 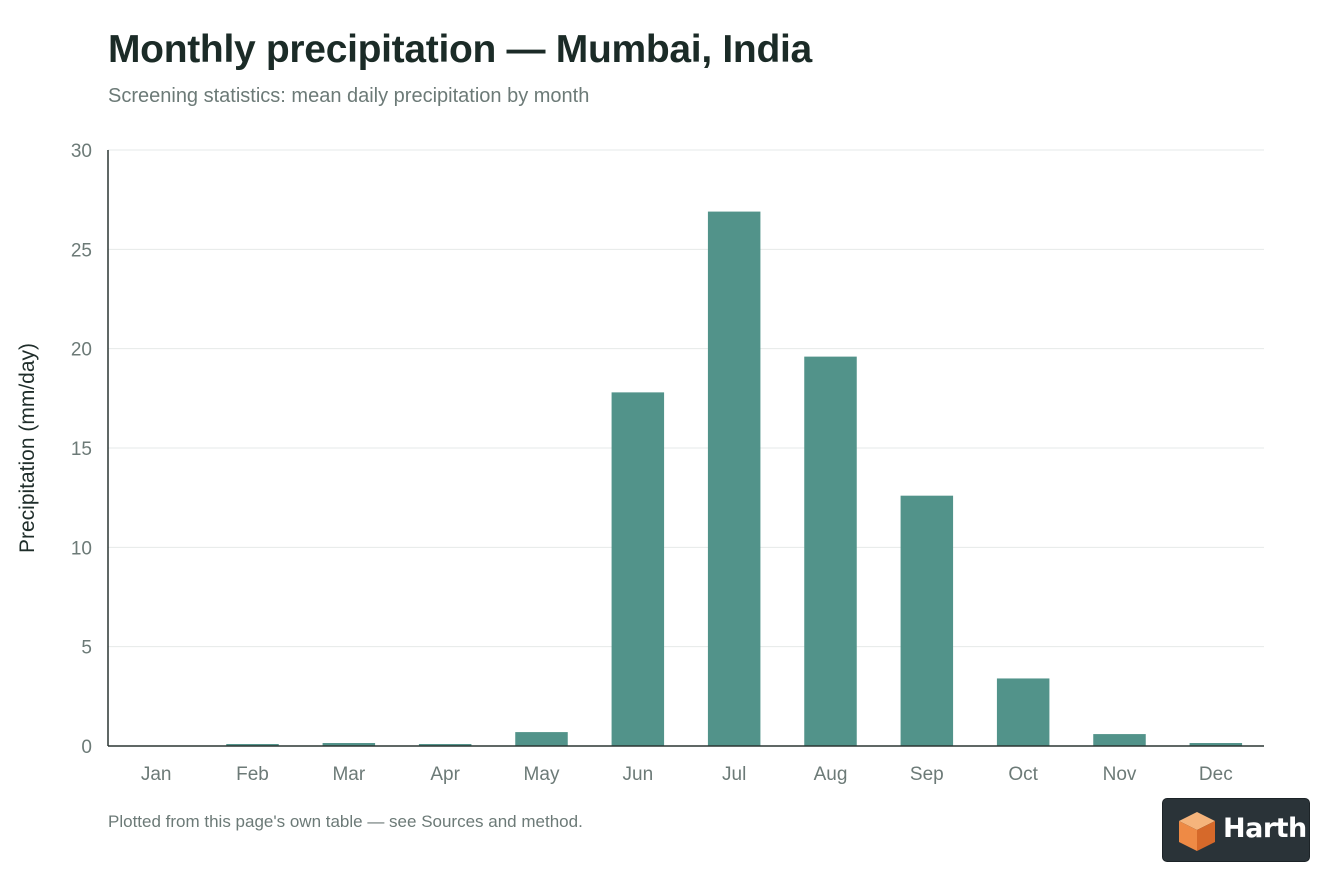 I want to click on bar-aug, so click(x=830, y=551).